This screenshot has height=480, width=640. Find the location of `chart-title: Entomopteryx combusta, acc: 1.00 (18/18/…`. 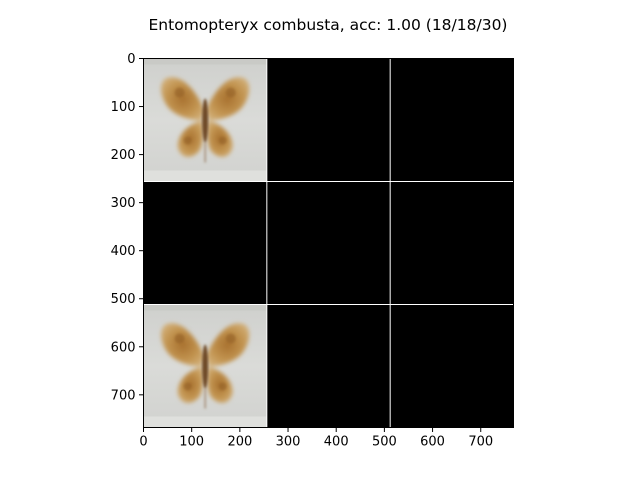

chart-title: Entomopteryx combusta, acc: 1.00 (18/18/… is located at coordinates (328, 25).